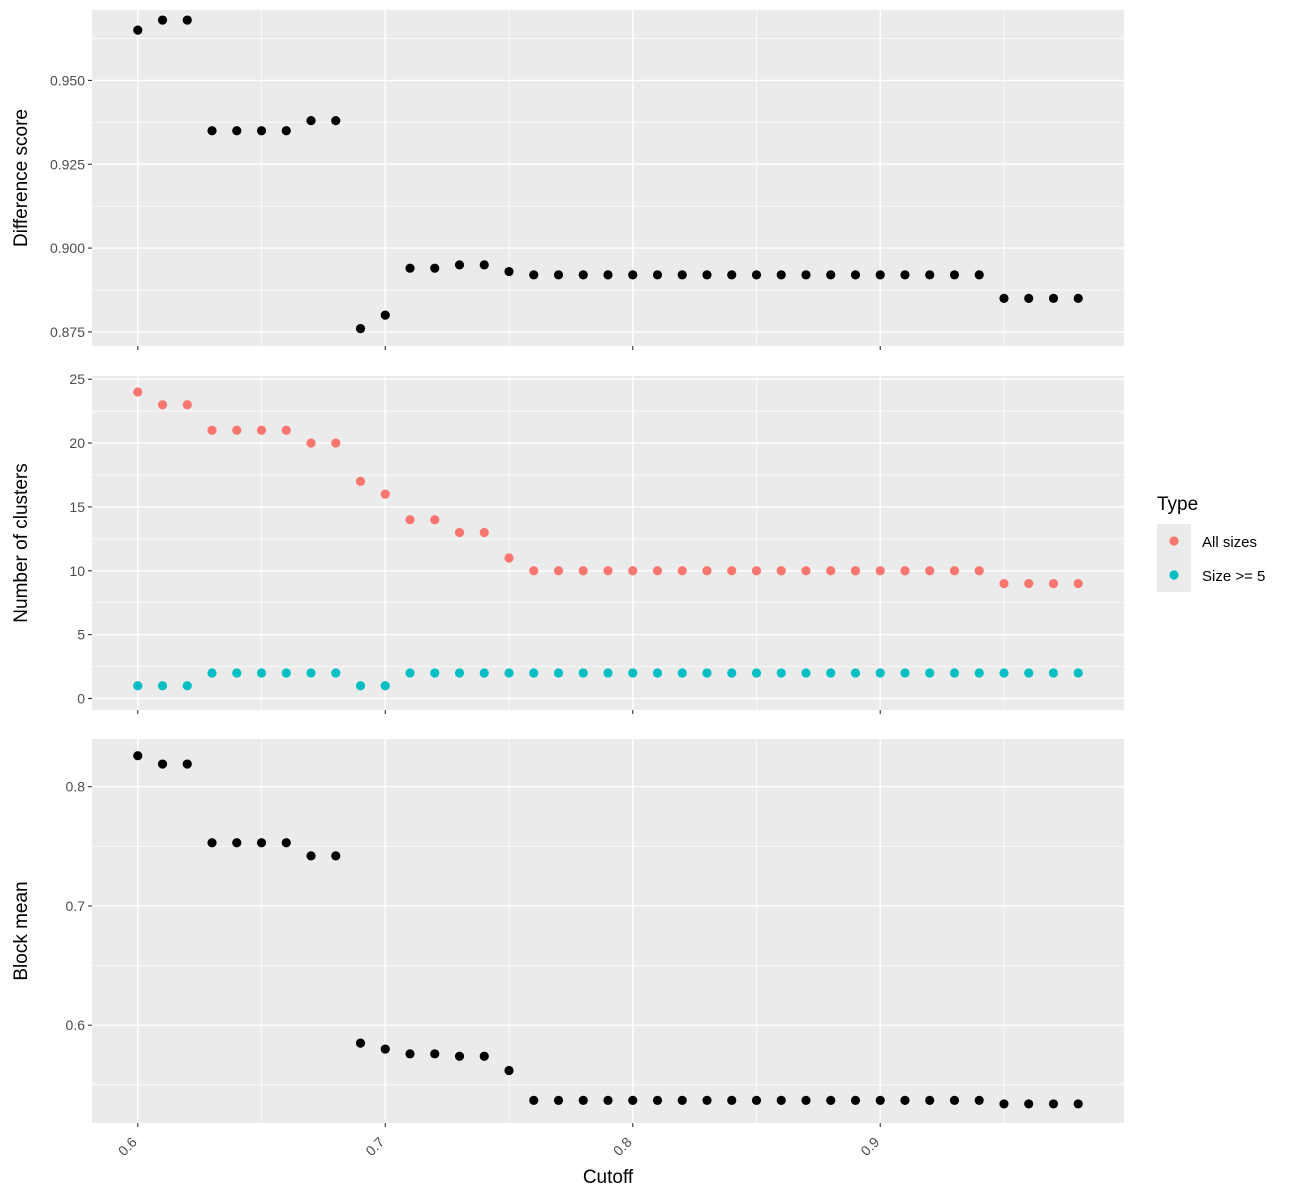  What do you see at coordinates (1233, 576) in the screenshot?
I see `legend-label-size-5: Size >= 5` at bounding box center [1233, 576].